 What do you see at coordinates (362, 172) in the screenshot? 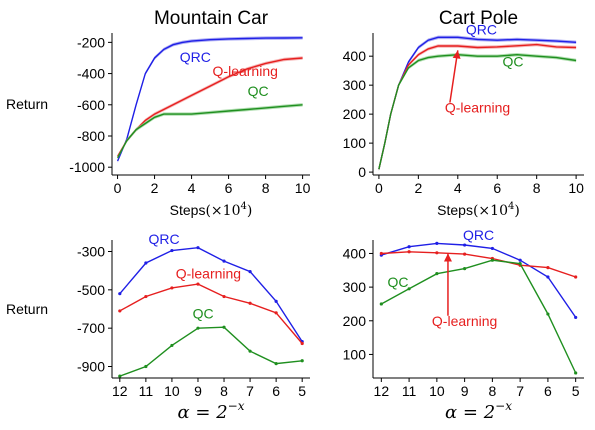
I see `cart-pole-y-tick-label: 0` at bounding box center [362, 172].